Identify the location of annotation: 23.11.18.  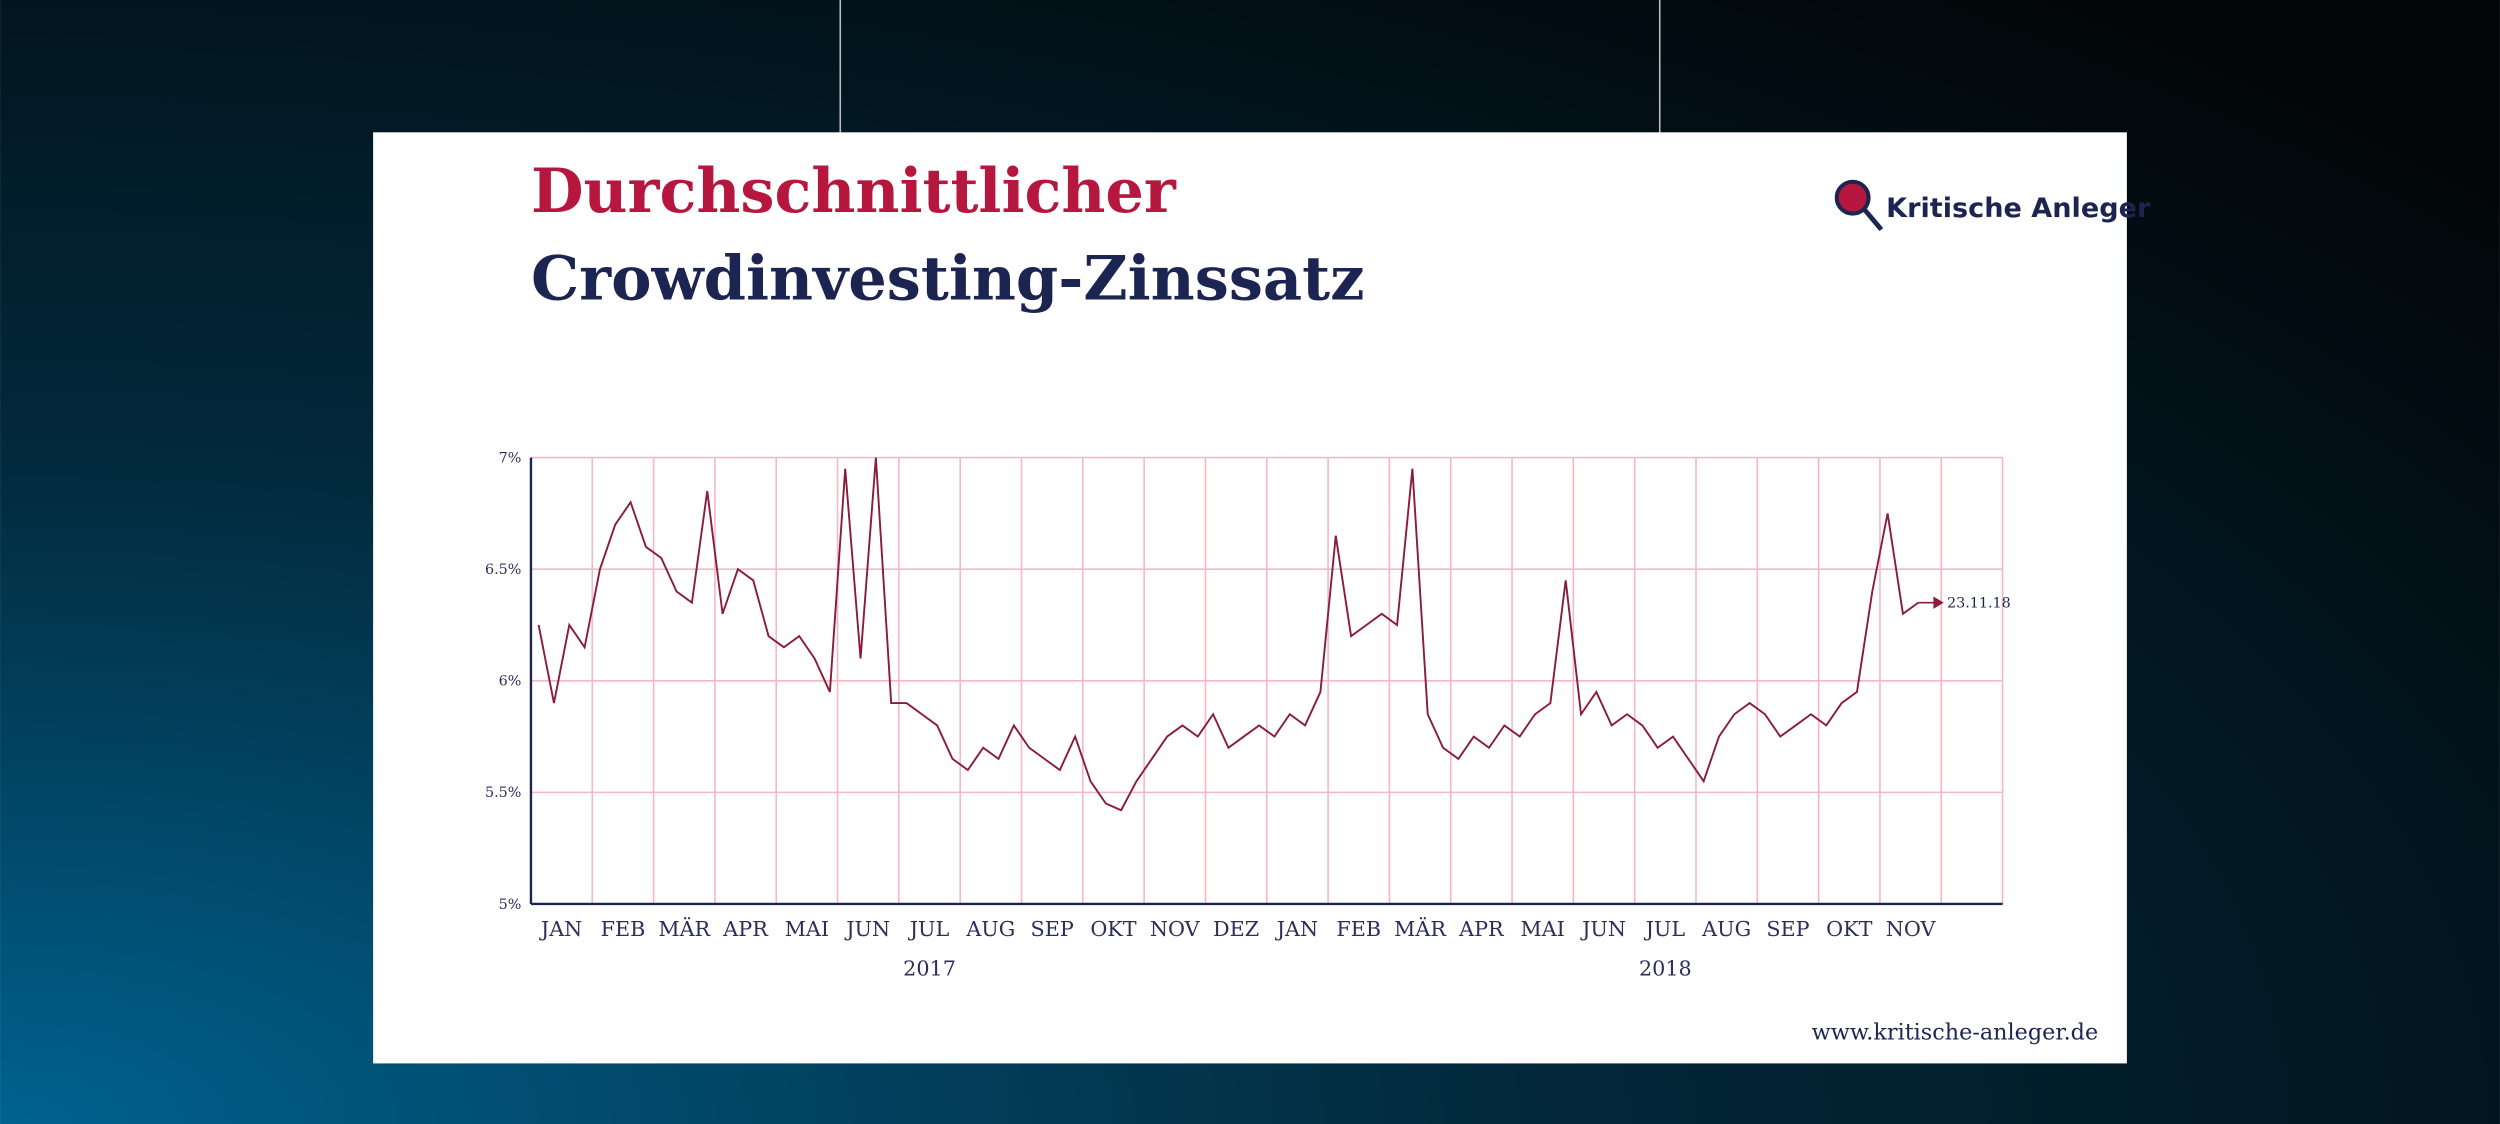
(1979, 603).